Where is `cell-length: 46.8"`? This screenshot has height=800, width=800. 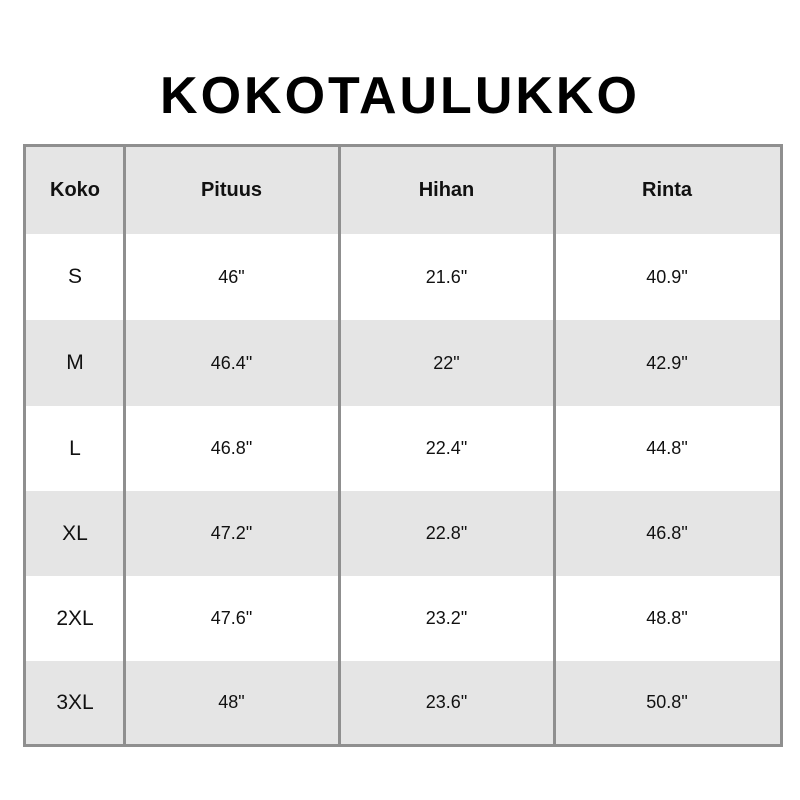 cell-length: 46.8" is located at coordinates (231, 448).